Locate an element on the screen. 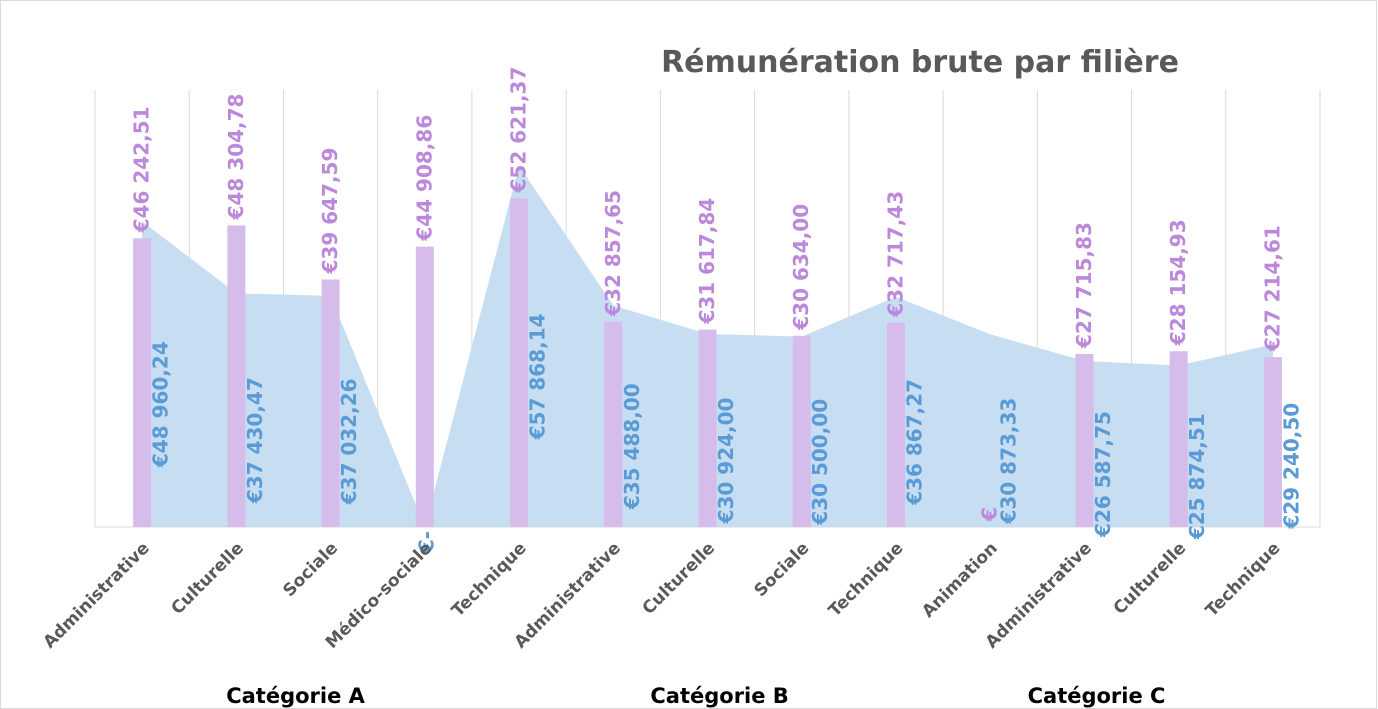 Image resolution: width=1378 pixels, height=709 pixels. value-label: € is located at coordinates (990, 514).